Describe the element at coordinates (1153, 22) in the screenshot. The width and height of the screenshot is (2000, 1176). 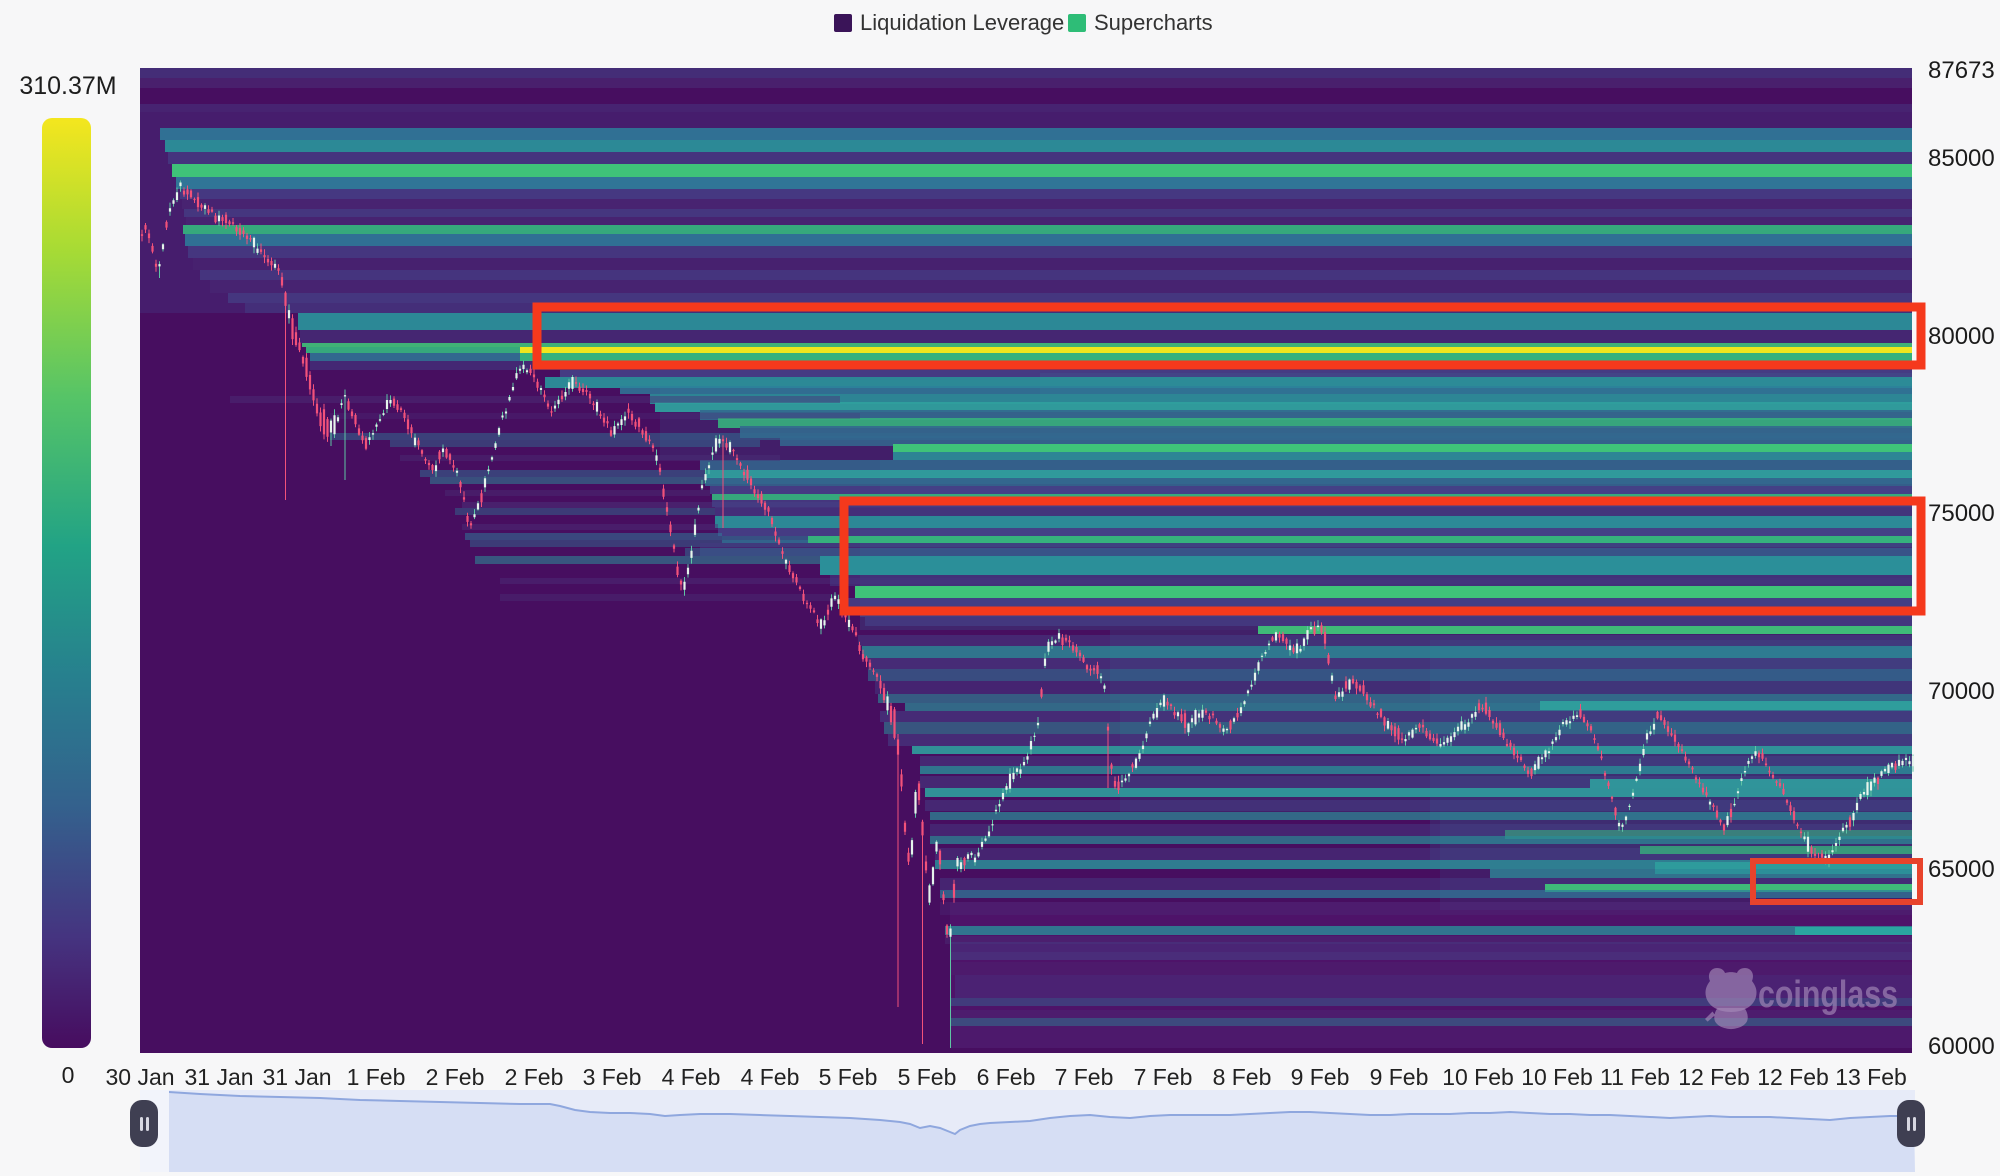
I see `svg-text: Supercharts` at that location.